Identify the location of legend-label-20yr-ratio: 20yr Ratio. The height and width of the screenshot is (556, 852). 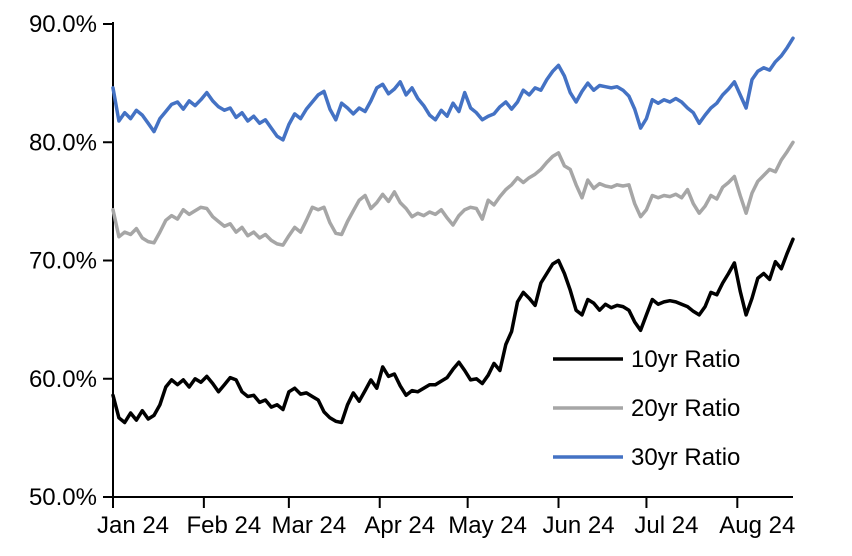
(685, 408).